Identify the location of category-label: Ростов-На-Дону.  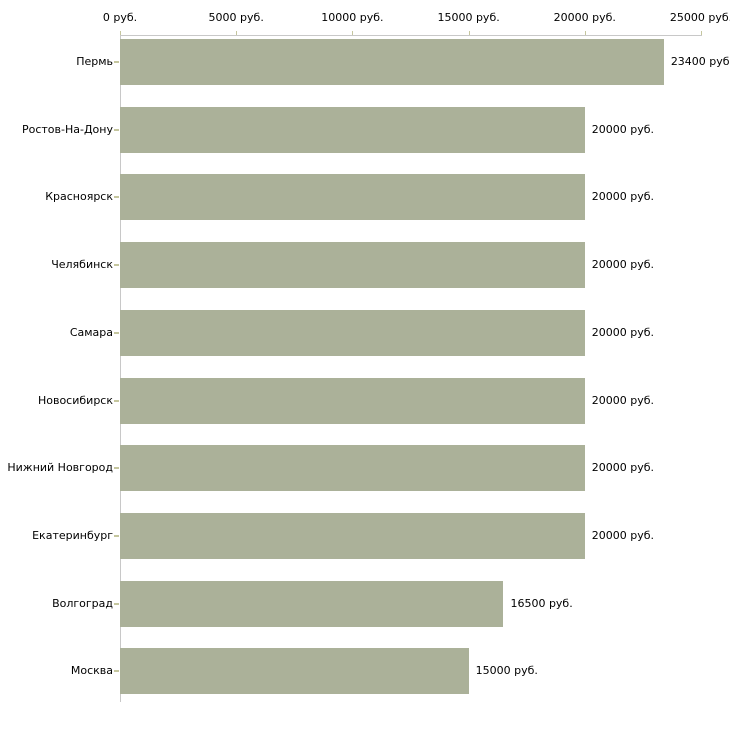
(67, 129).